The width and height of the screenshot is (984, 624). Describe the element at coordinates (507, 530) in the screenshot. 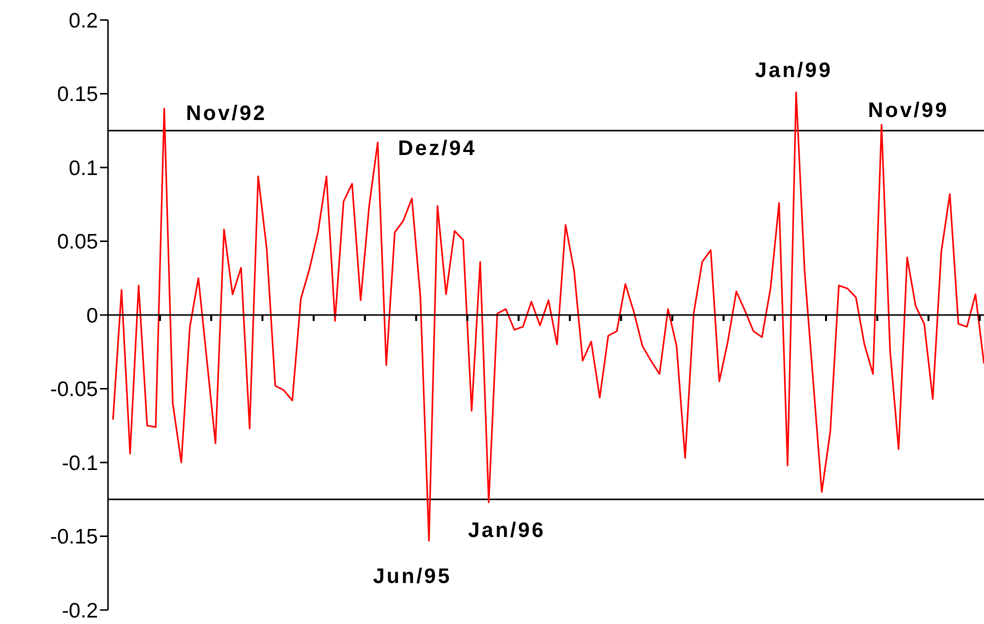

I see `annotation: Jan/96` at that location.